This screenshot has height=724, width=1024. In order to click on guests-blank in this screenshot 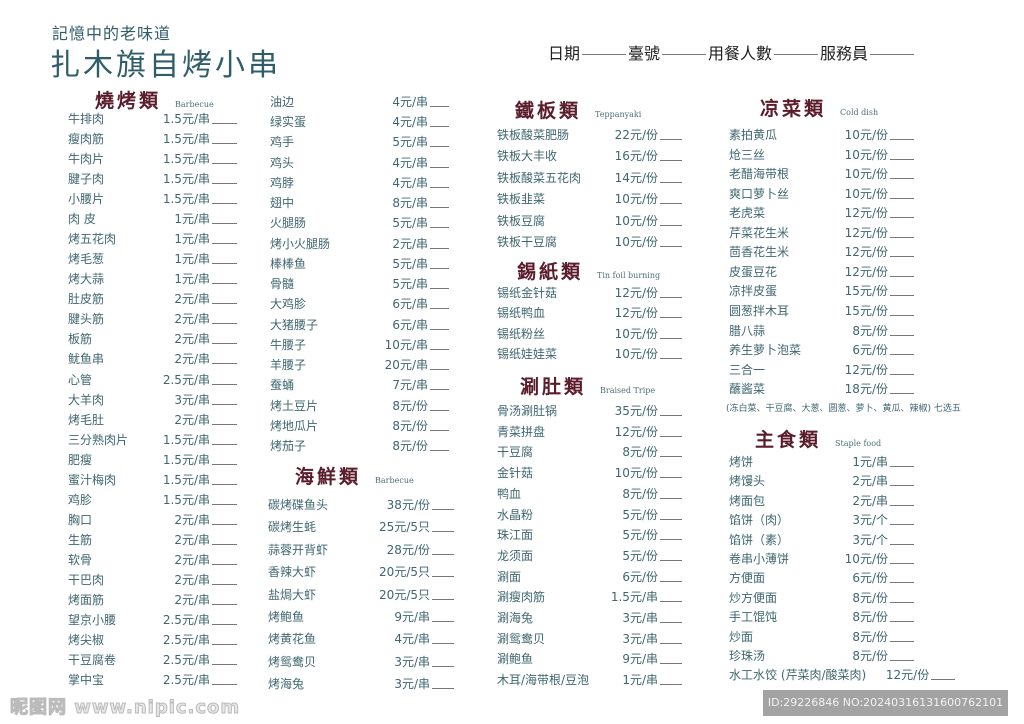, I will do `click(796, 47)`.